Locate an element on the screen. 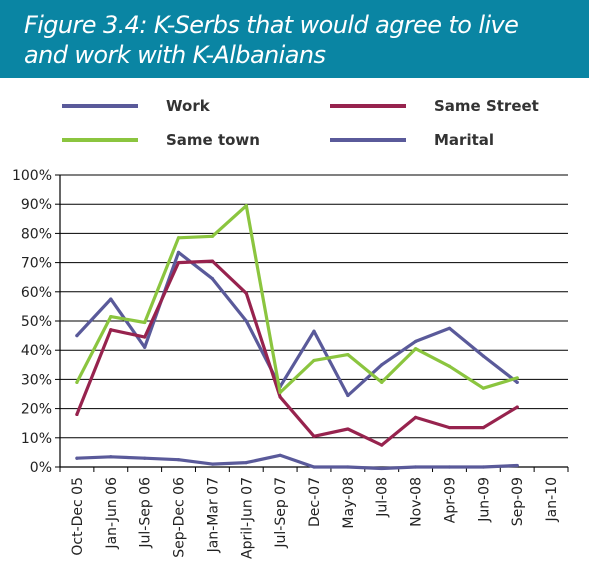  series-marital is located at coordinates (297, 462).